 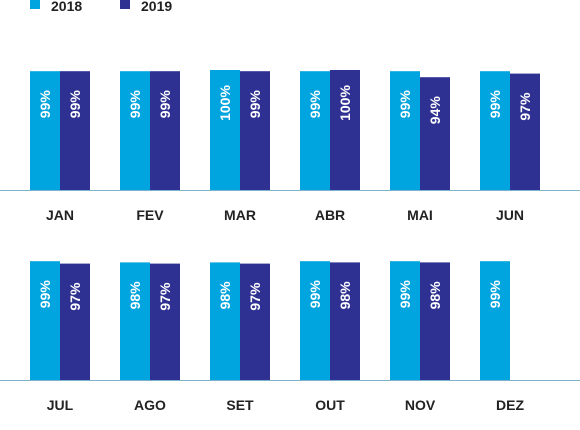 What do you see at coordinates (315, 104) in the screenshot?
I see `value-label-abr-2018: 99%` at bounding box center [315, 104].